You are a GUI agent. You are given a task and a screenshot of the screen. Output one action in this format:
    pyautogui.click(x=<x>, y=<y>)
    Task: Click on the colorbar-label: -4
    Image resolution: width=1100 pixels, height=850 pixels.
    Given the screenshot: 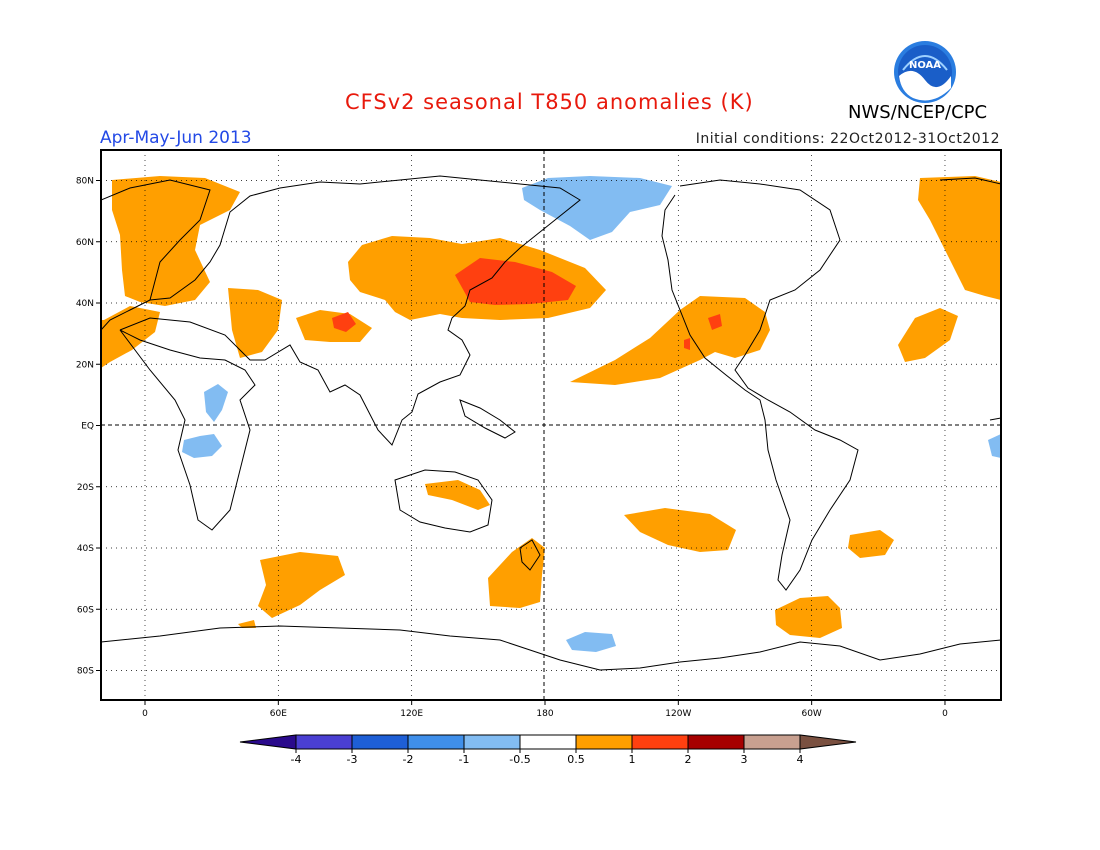 What is the action you would take?
    pyautogui.click(x=296, y=759)
    